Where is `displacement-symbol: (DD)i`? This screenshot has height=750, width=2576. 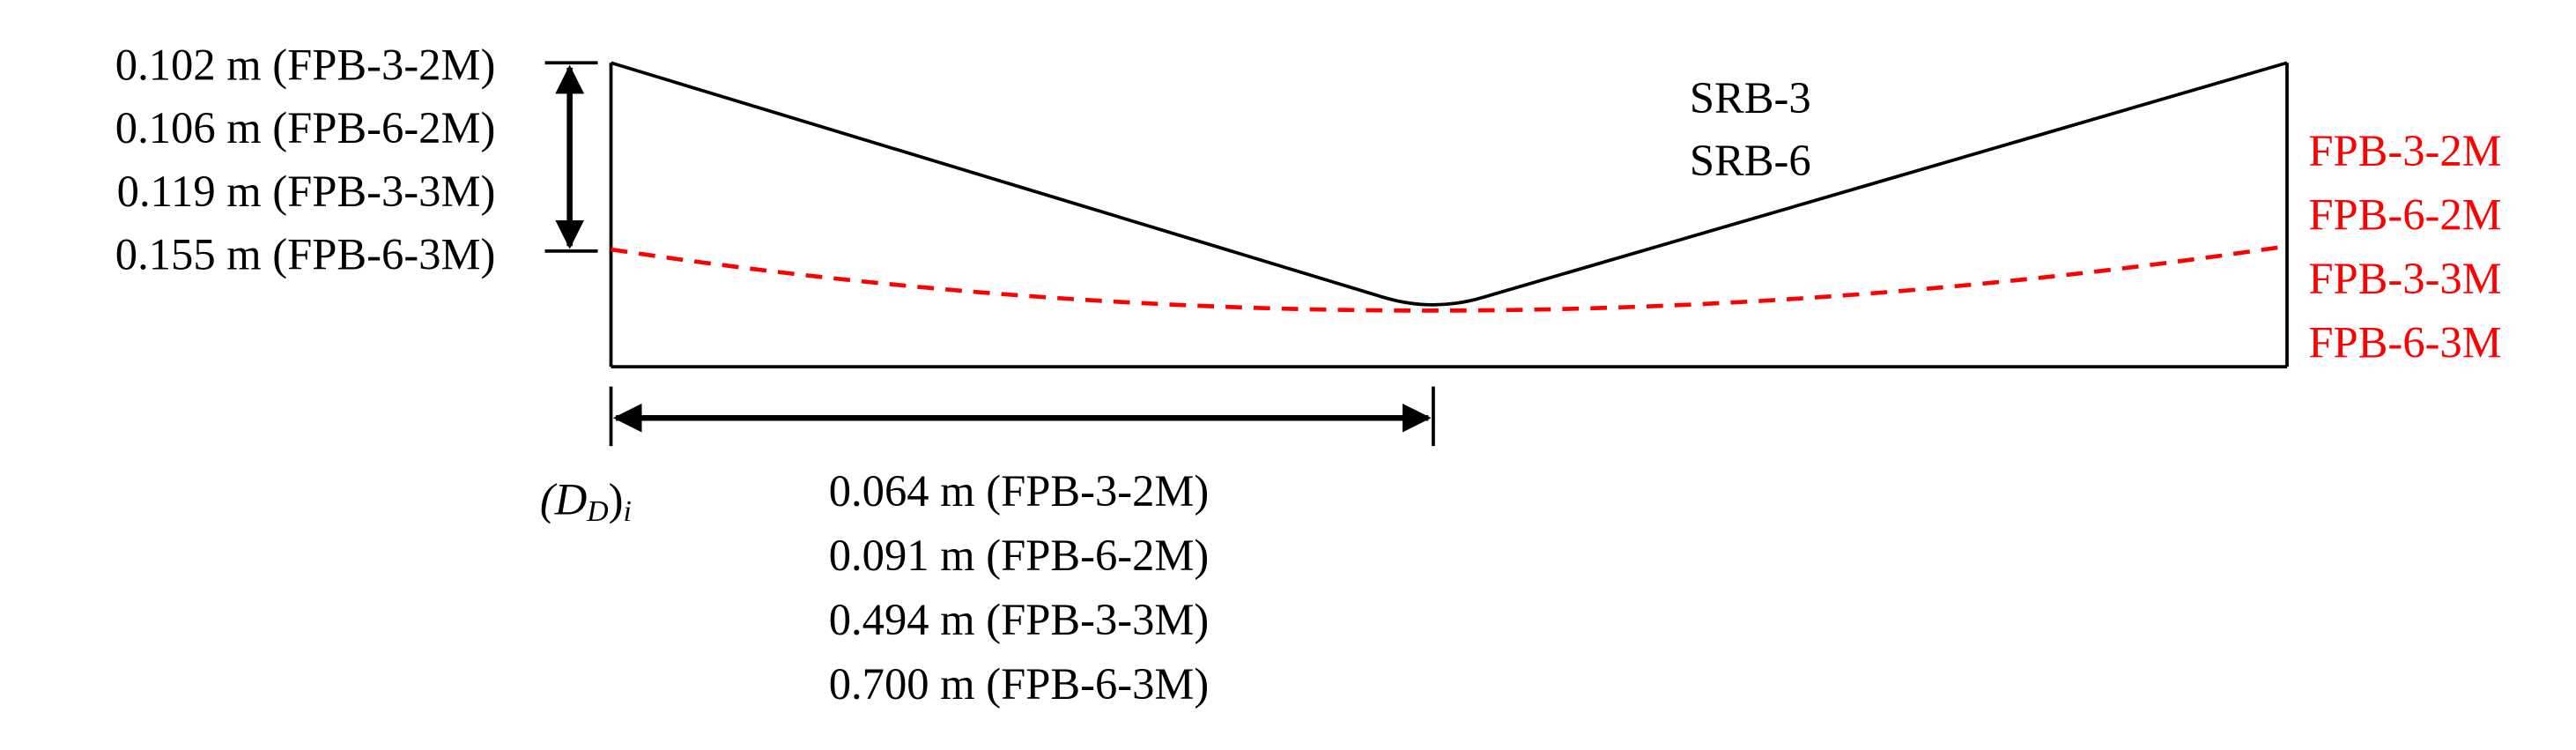 displacement-symbol: (DD)i is located at coordinates (586, 500).